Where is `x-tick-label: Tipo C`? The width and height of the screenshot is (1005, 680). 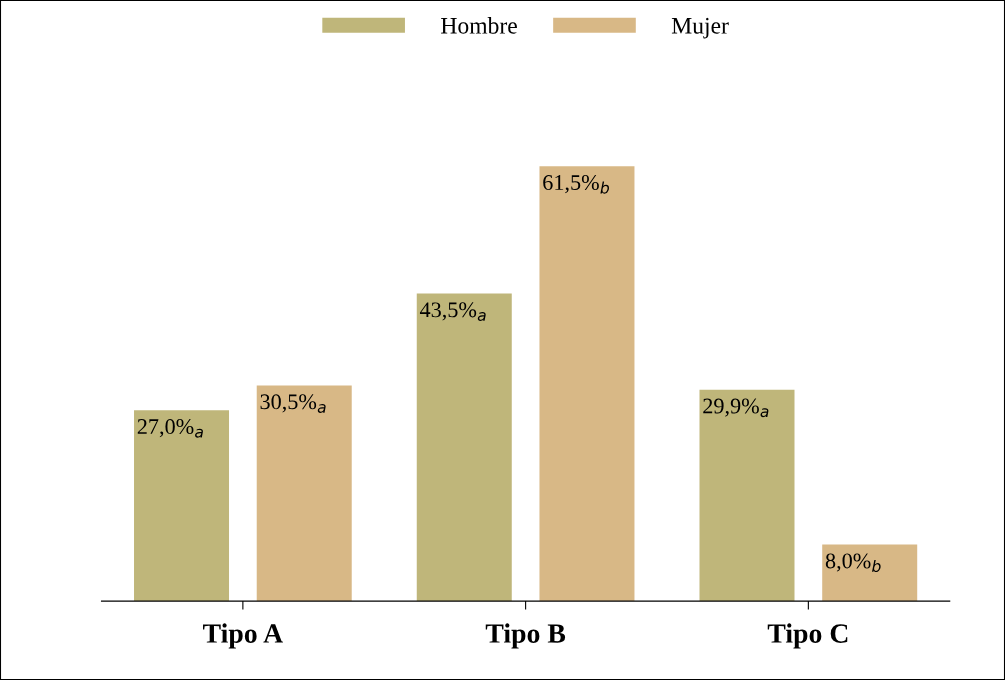 x-tick-label: Tipo C is located at coordinates (807, 636).